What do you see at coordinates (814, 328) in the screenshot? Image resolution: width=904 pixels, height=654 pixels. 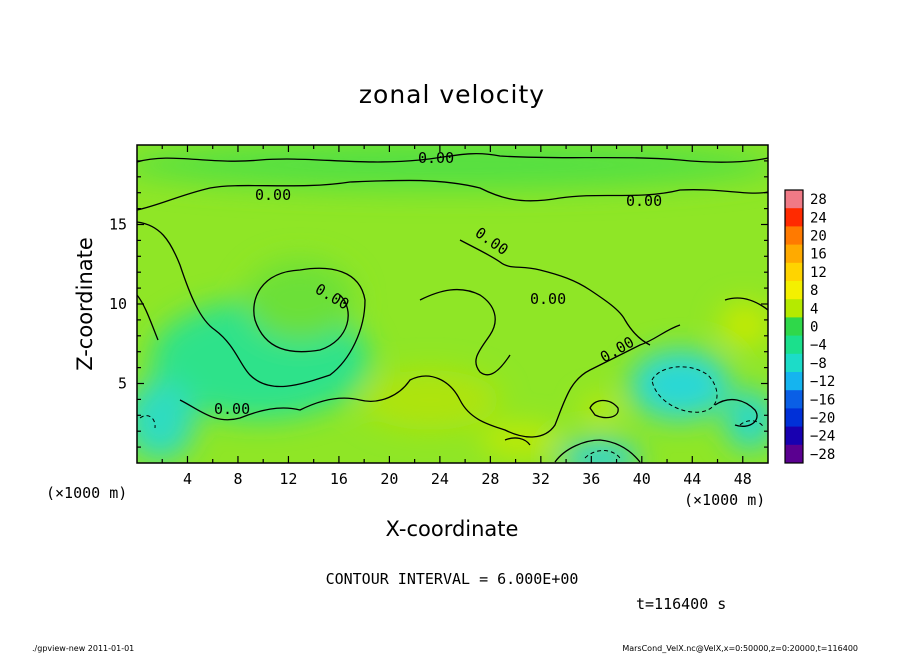 I see `colorbar-label: 0` at bounding box center [814, 328].